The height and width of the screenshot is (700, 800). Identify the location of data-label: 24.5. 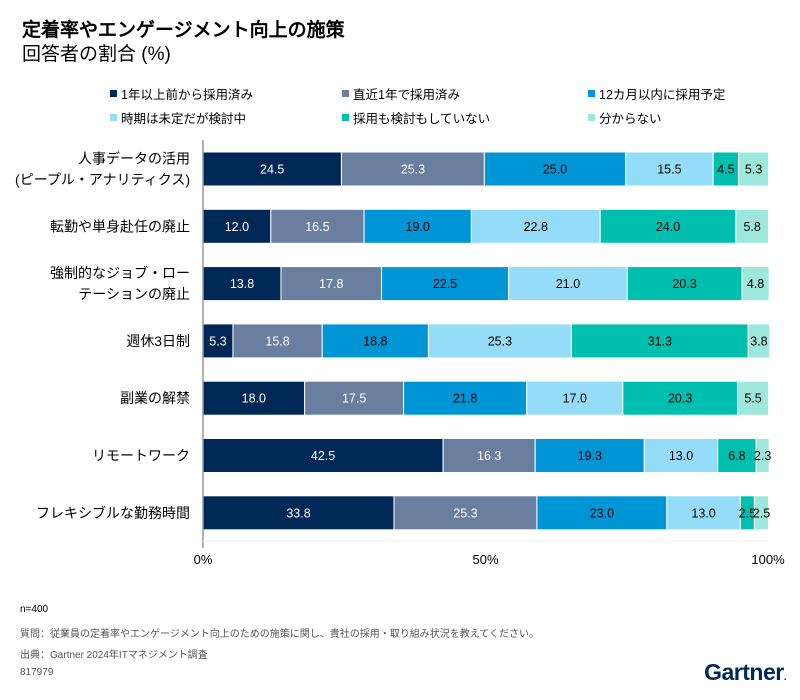
(272, 170).